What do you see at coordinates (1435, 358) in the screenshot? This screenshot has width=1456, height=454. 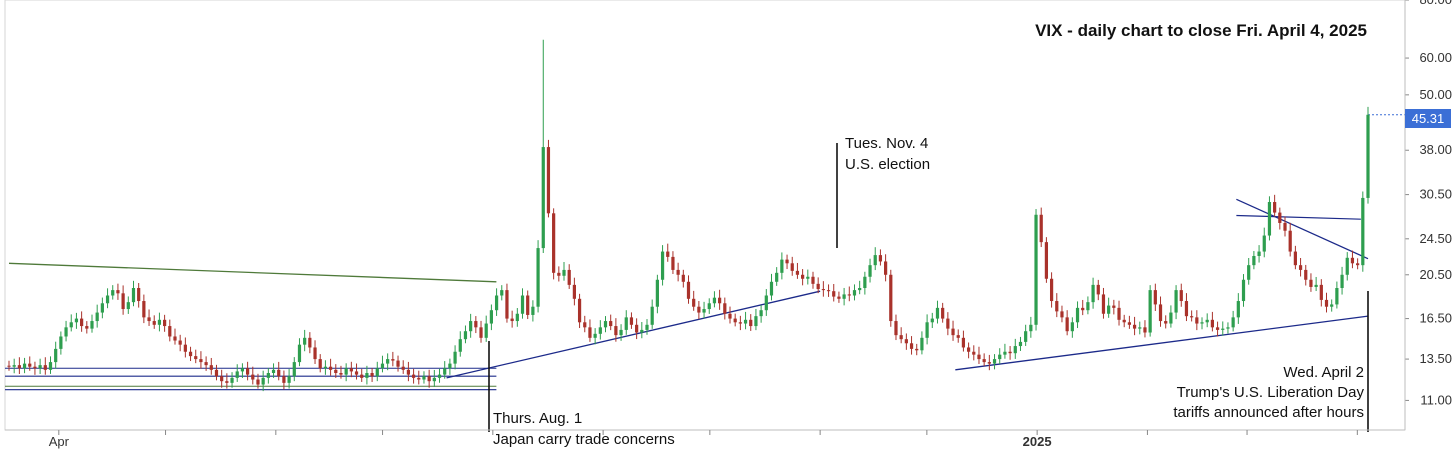 I see `y-tick-label: 13.50` at bounding box center [1435, 358].